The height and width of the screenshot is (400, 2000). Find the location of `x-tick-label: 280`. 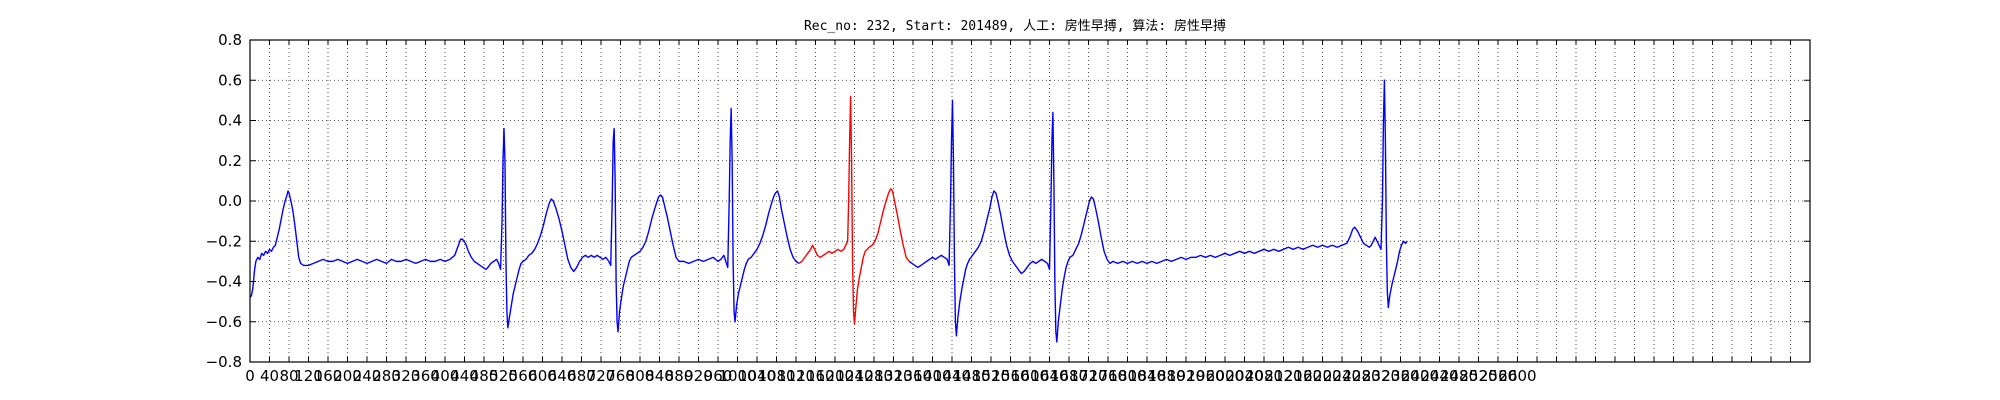

x-tick-label: 280 is located at coordinates (386, 376).